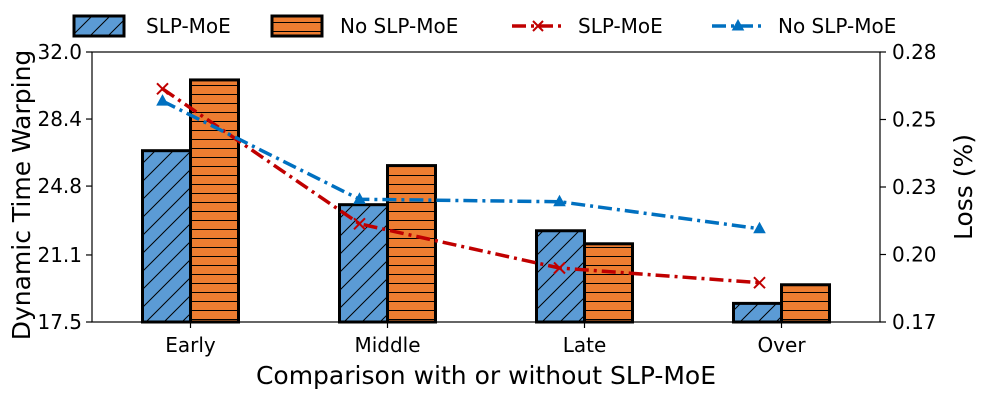  I want to click on marker-no-slp-moe-without-over, so click(759, 227).